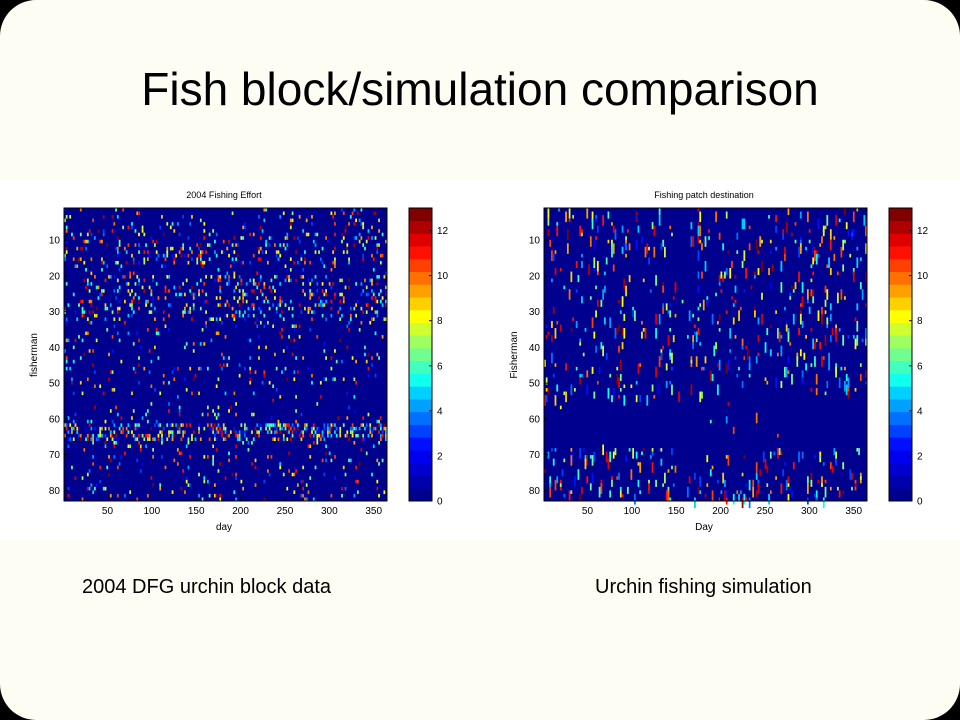 This screenshot has width=960, height=720. Describe the element at coordinates (765, 511) in the screenshot. I see `x-tick-label: 250` at that location.